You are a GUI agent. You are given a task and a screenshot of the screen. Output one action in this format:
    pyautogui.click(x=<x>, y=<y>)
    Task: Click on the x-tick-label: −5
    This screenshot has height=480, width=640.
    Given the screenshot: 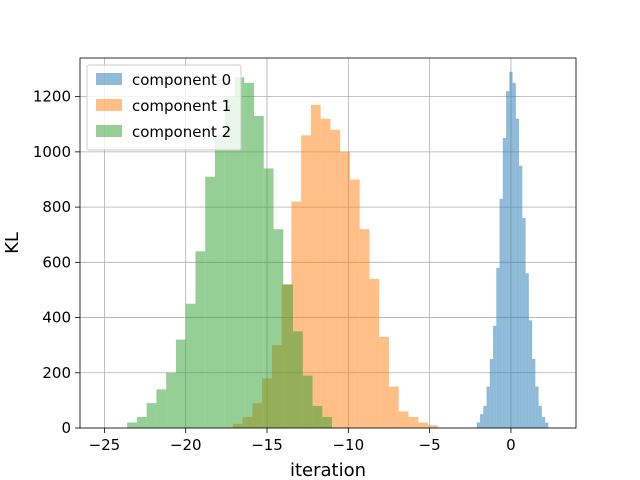 What is the action you would take?
    pyautogui.click(x=430, y=445)
    